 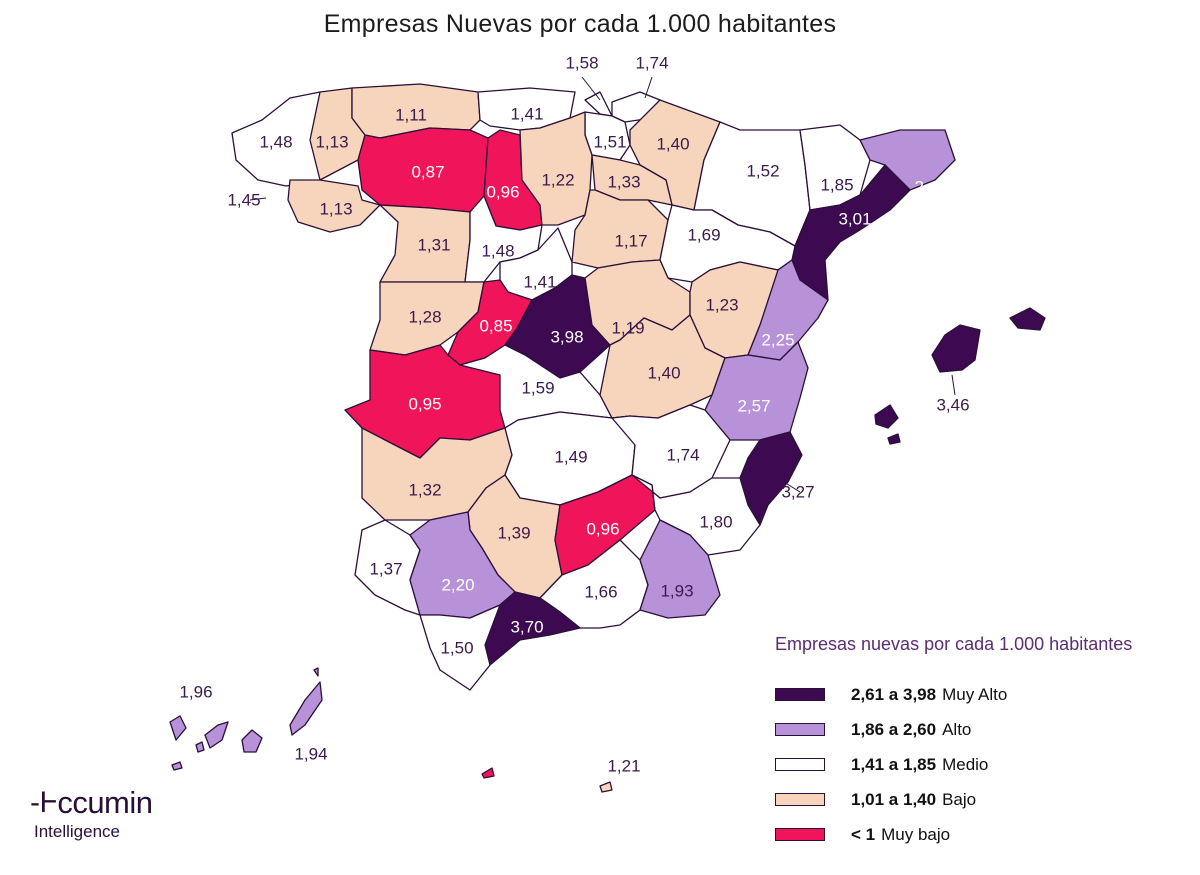 What do you see at coordinates (105, 802) in the screenshot?
I see `logo-brand: ccumin` at bounding box center [105, 802].